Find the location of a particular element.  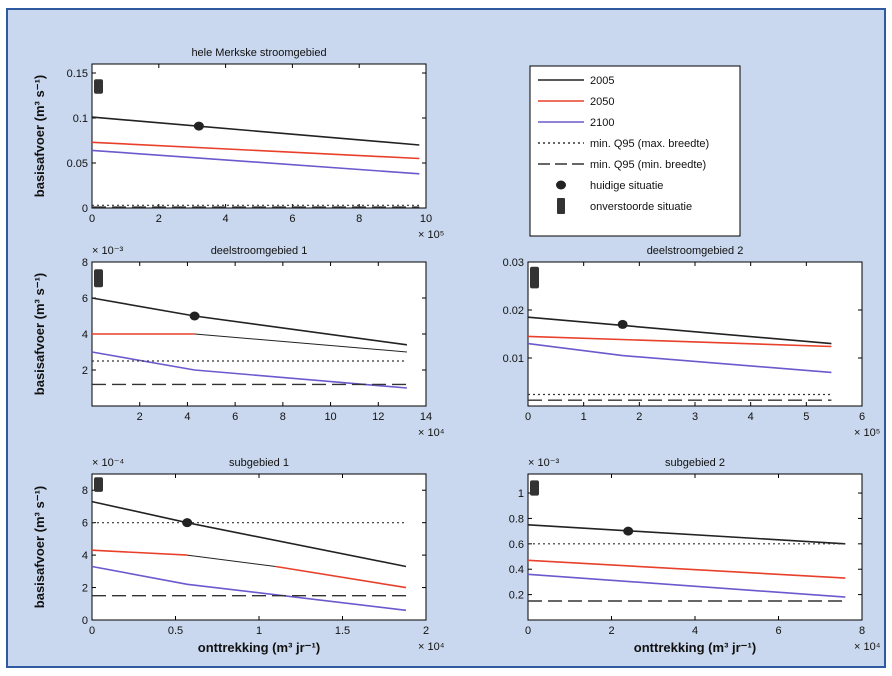

y-multiplier: × 10⁻⁴ is located at coordinates (108, 463).